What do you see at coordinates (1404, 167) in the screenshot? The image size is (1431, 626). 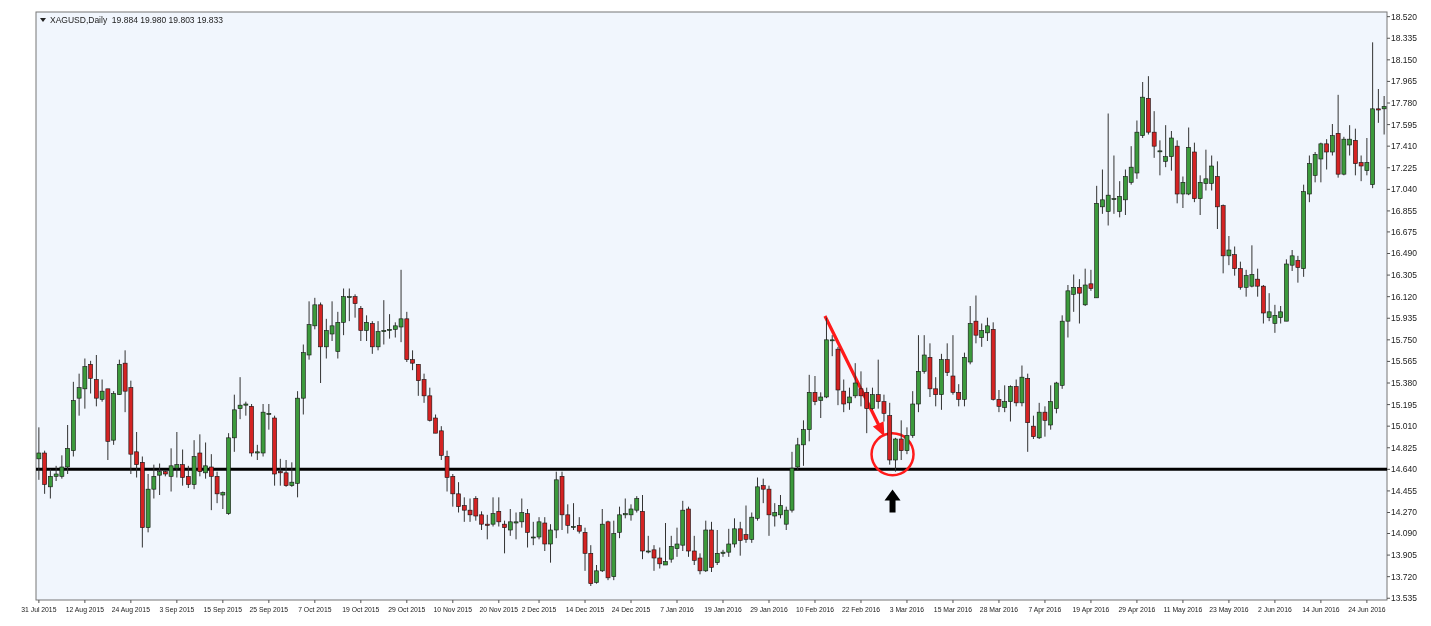 I see `y-tick-label: 17.225` at bounding box center [1404, 167].